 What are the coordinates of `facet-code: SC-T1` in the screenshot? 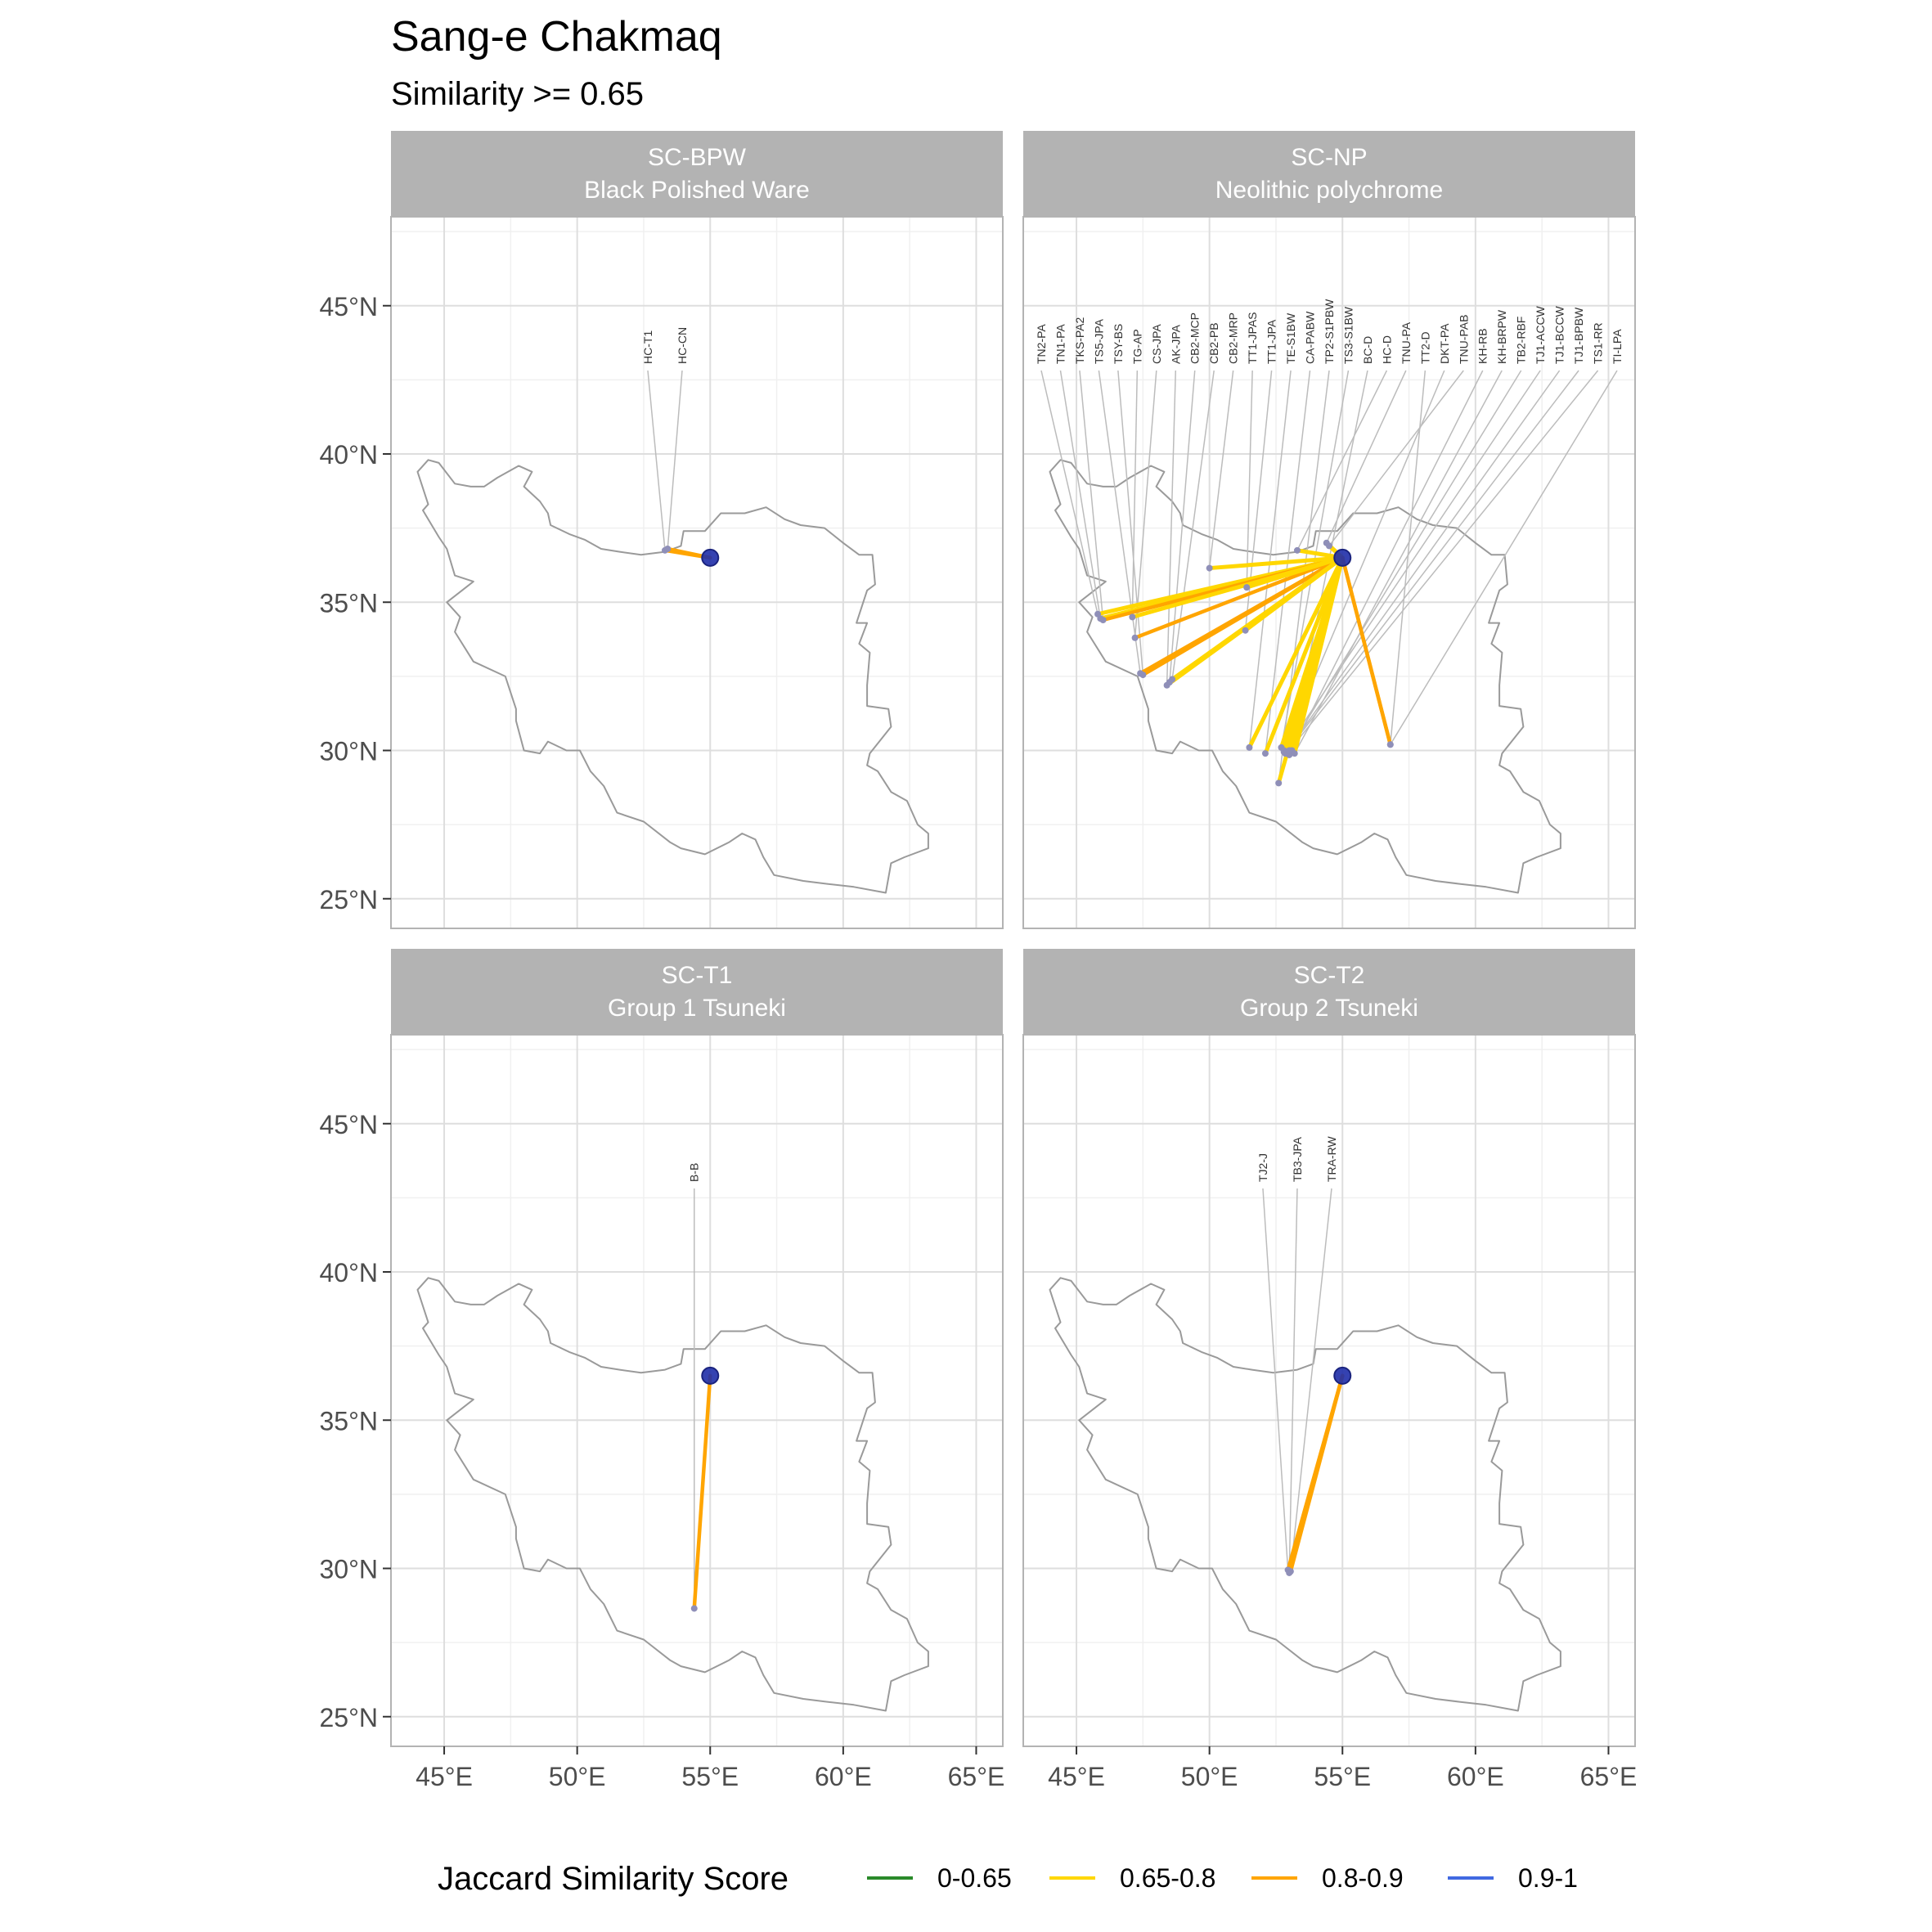 It's located at (698, 976).